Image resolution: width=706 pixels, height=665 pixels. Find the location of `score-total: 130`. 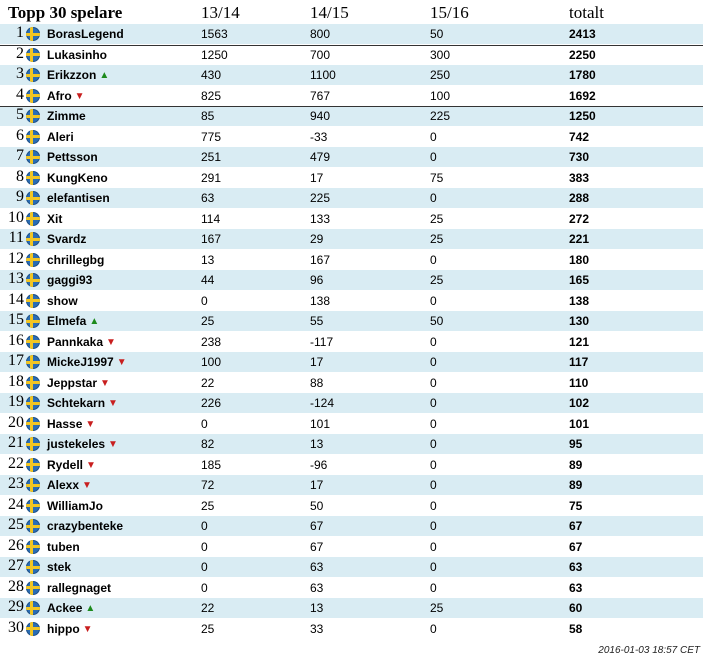

score-total: 130 is located at coordinates (579, 321).